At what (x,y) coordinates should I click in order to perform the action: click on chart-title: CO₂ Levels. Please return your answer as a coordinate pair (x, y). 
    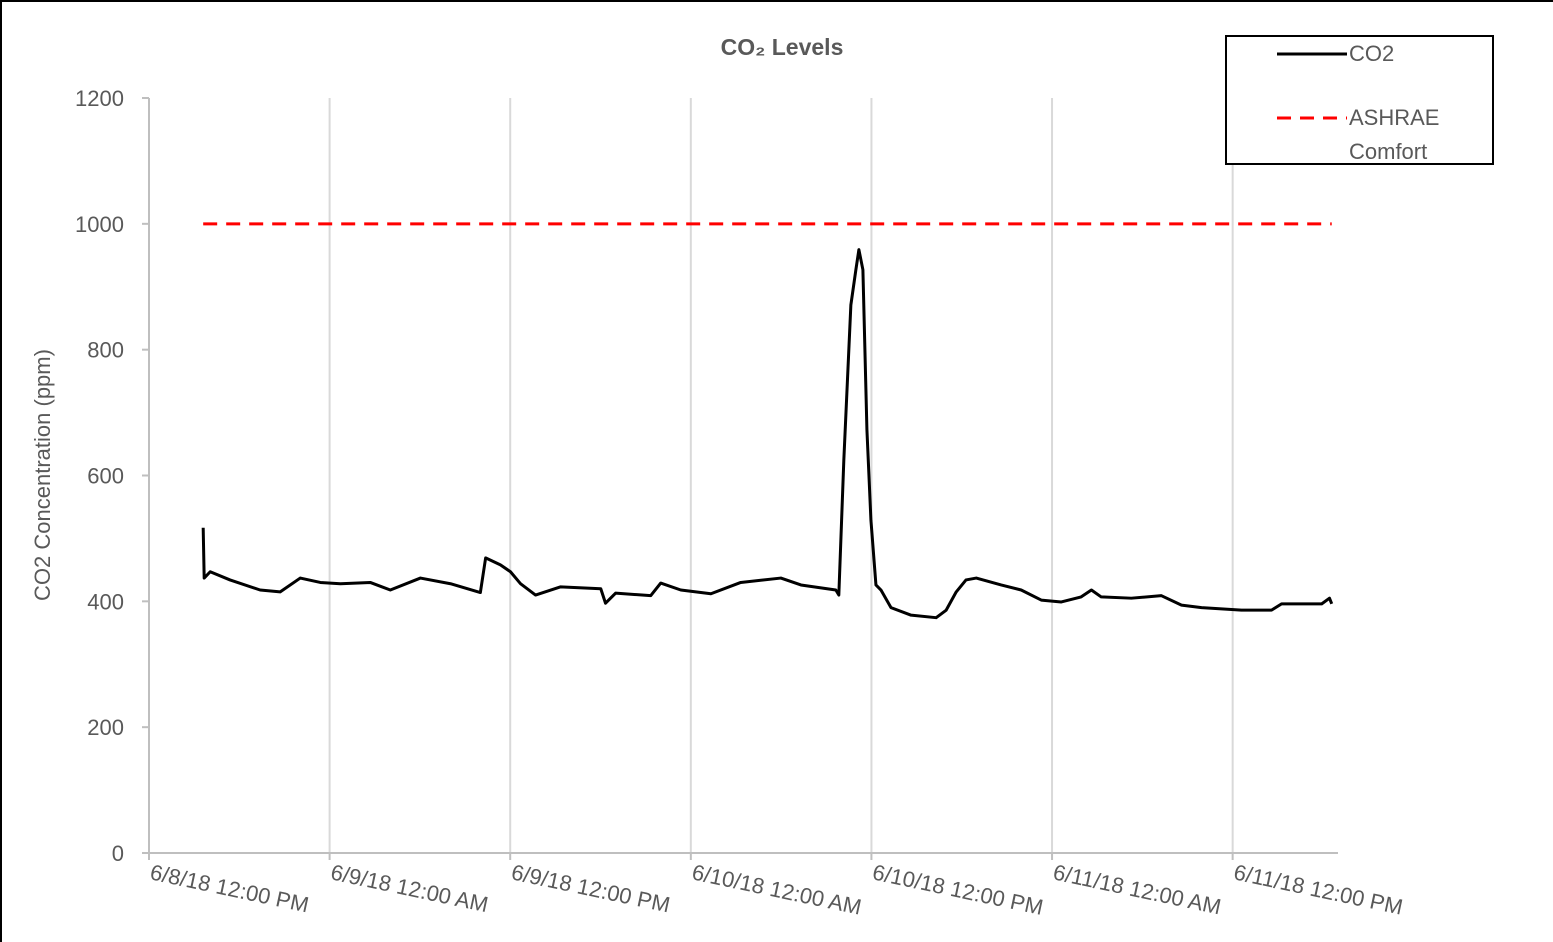
    Looking at the image, I should click on (782, 47).